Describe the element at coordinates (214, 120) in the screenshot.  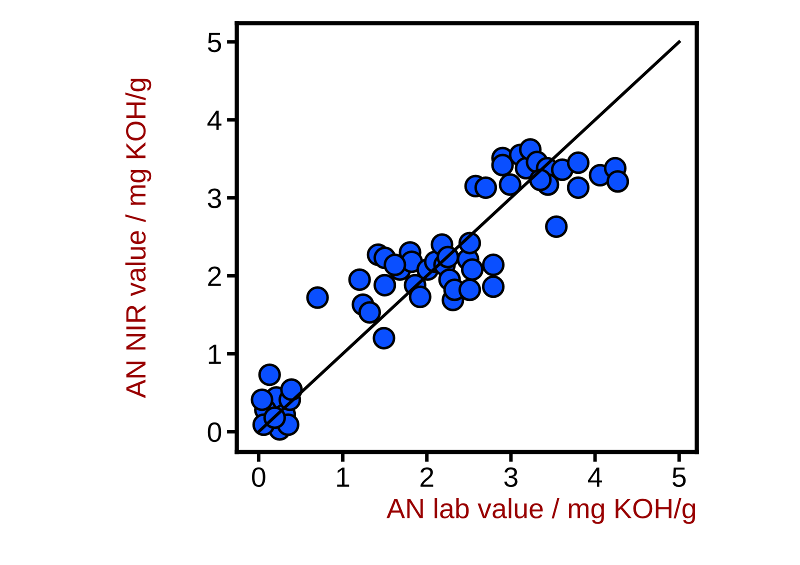
I see `y-tick-label: 4` at that location.